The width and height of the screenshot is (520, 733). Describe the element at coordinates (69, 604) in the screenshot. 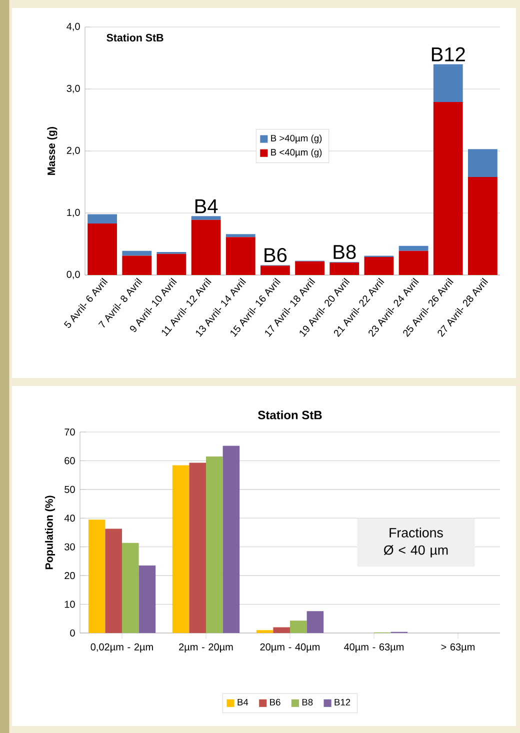

I see `y-tick-label: 10` at that location.